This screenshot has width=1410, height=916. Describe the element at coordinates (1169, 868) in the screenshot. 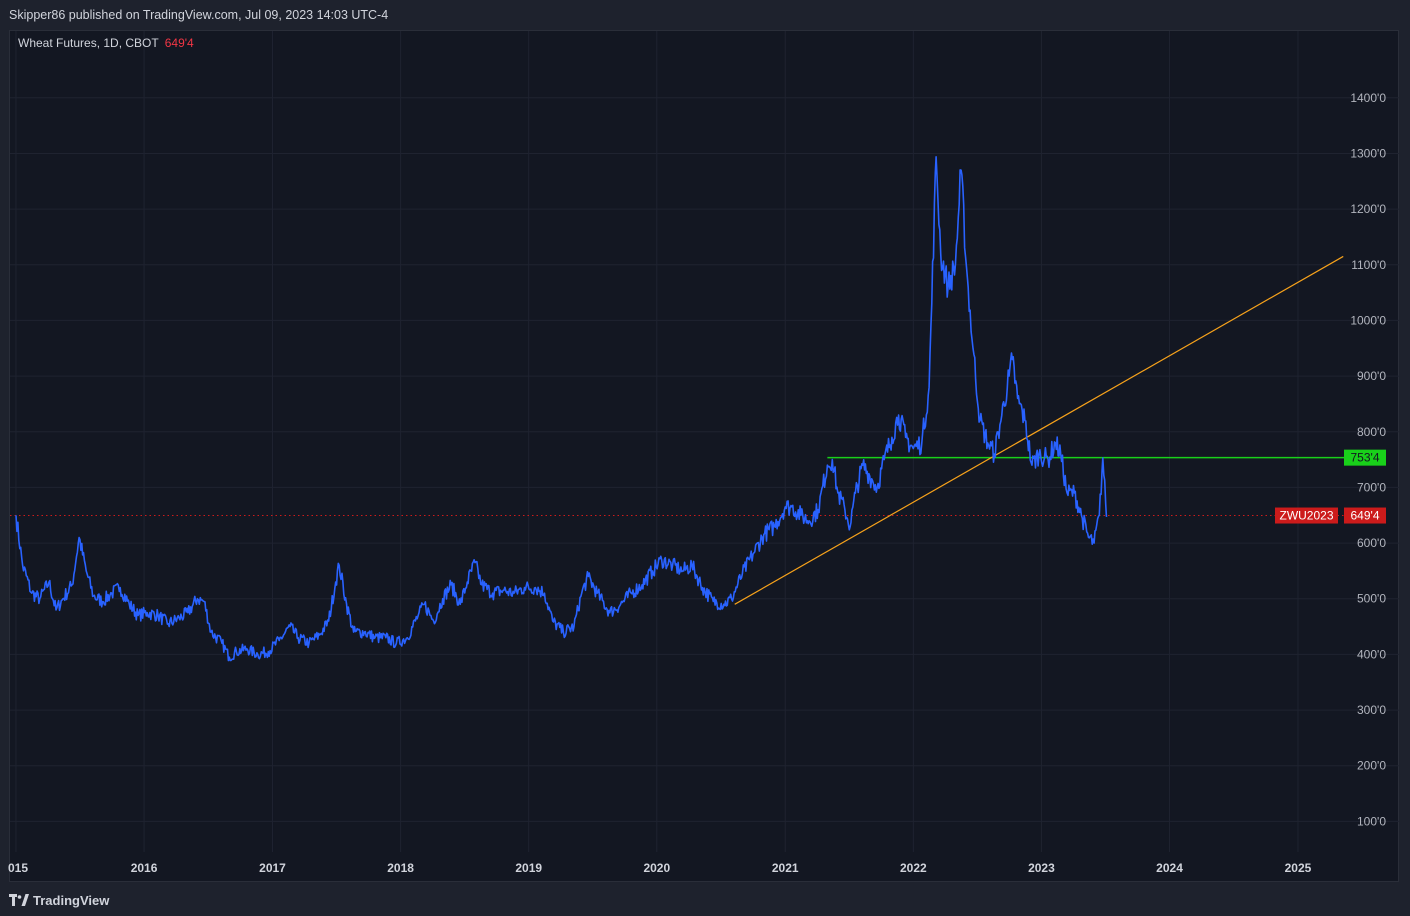

I see `x-tick-label: 2024` at that location.